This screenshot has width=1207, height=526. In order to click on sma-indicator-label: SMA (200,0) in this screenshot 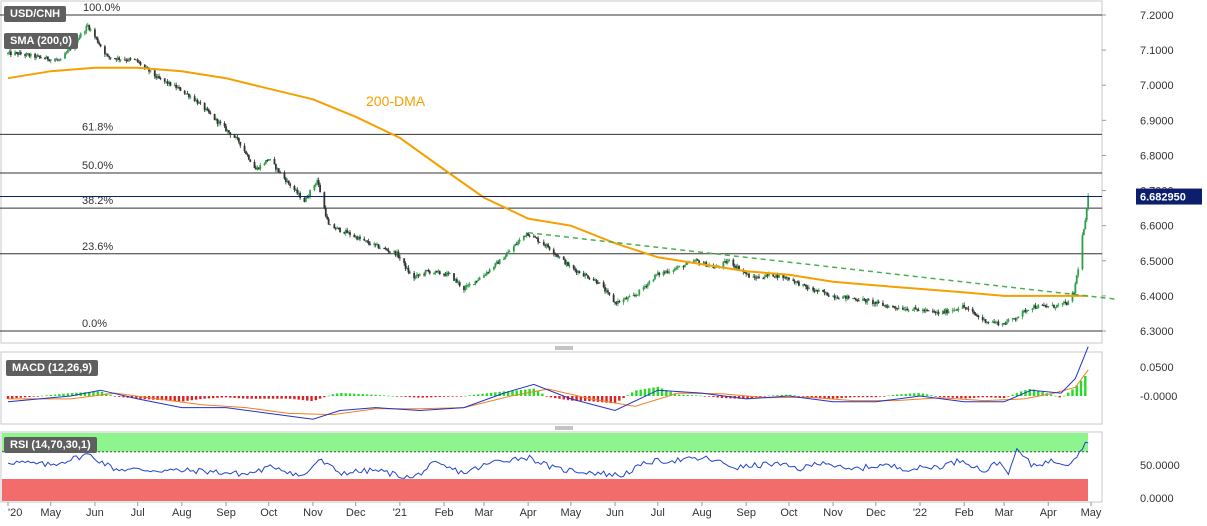, I will do `click(41, 41)`.